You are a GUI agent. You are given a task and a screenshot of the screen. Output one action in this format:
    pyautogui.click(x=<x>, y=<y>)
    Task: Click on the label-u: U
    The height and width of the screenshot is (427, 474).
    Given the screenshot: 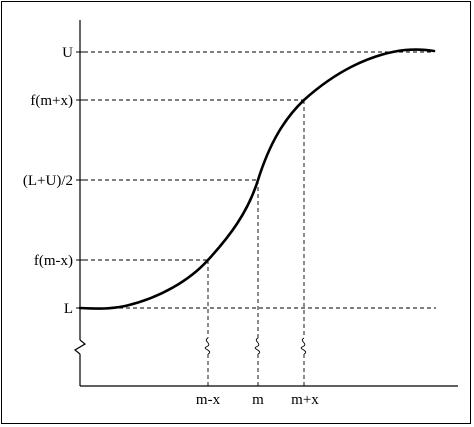 What is the action you would take?
    pyautogui.click(x=67, y=53)
    